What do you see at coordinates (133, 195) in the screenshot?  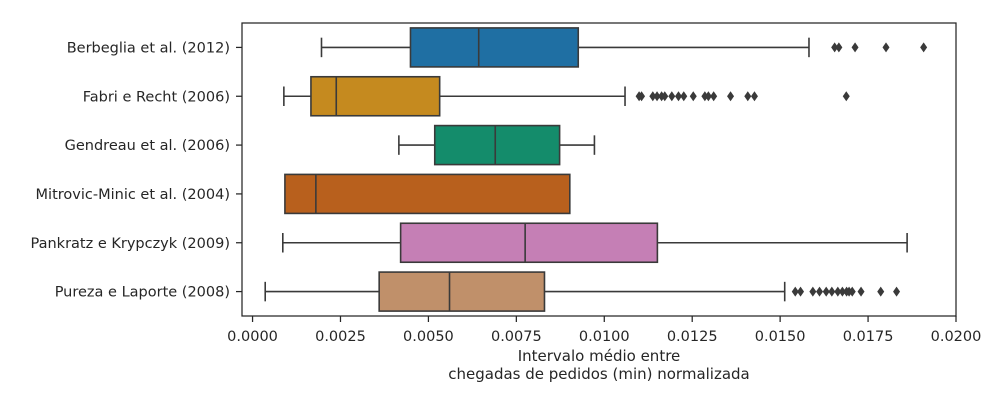 I see `y-tick-label: Mitrovic-Minic et al. (2004)` at bounding box center [133, 195].